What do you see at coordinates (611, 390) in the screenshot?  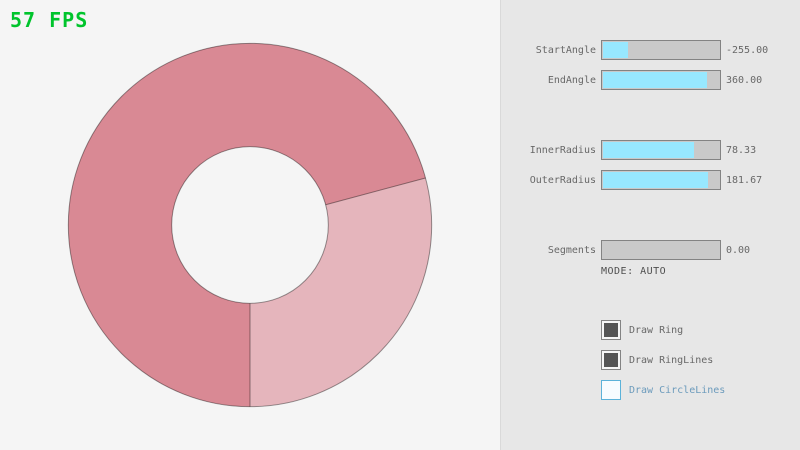 I see `draw-circlelines-checkbox` at bounding box center [611, 390].